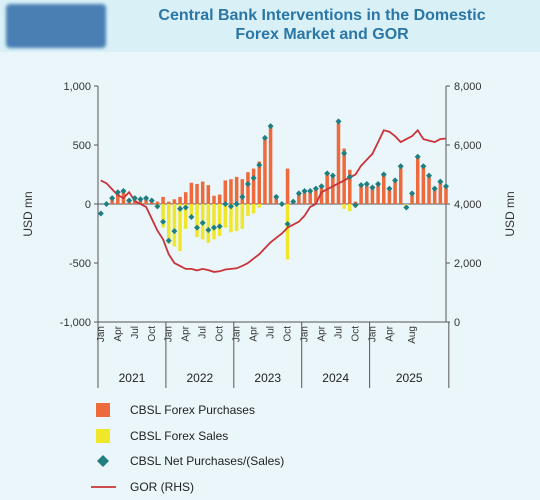 The width and height of the screenshot is (540, 500). Describe the element at coordinates (179, 436) in the screenshot. I see `legend-label-sales: CBSL Forex Sales` at that location.